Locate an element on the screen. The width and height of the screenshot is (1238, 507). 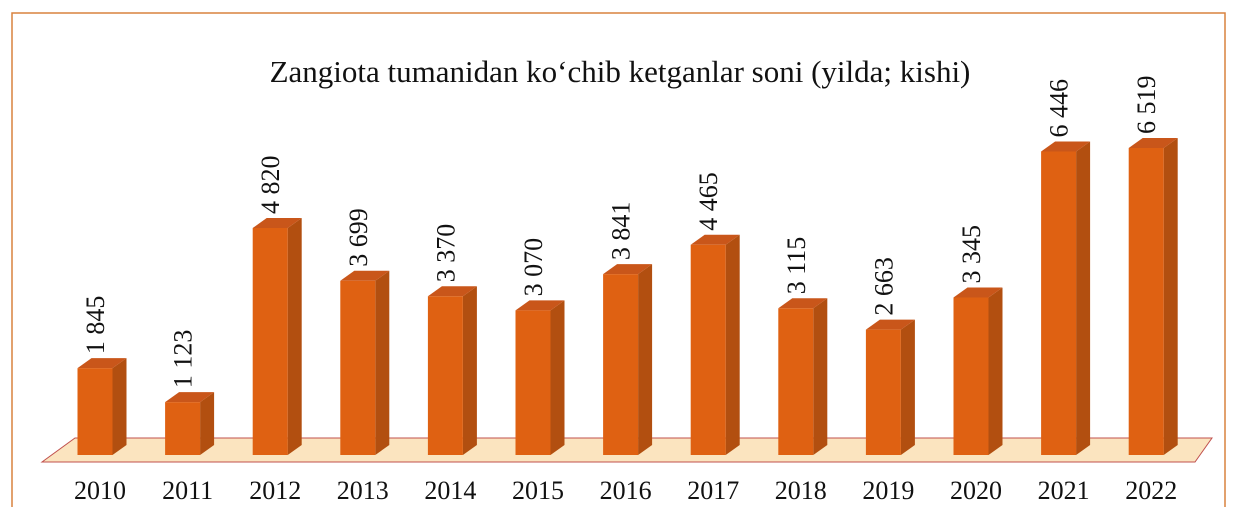
x-tick-label: 2022 is located at coordinates (1151, 490).